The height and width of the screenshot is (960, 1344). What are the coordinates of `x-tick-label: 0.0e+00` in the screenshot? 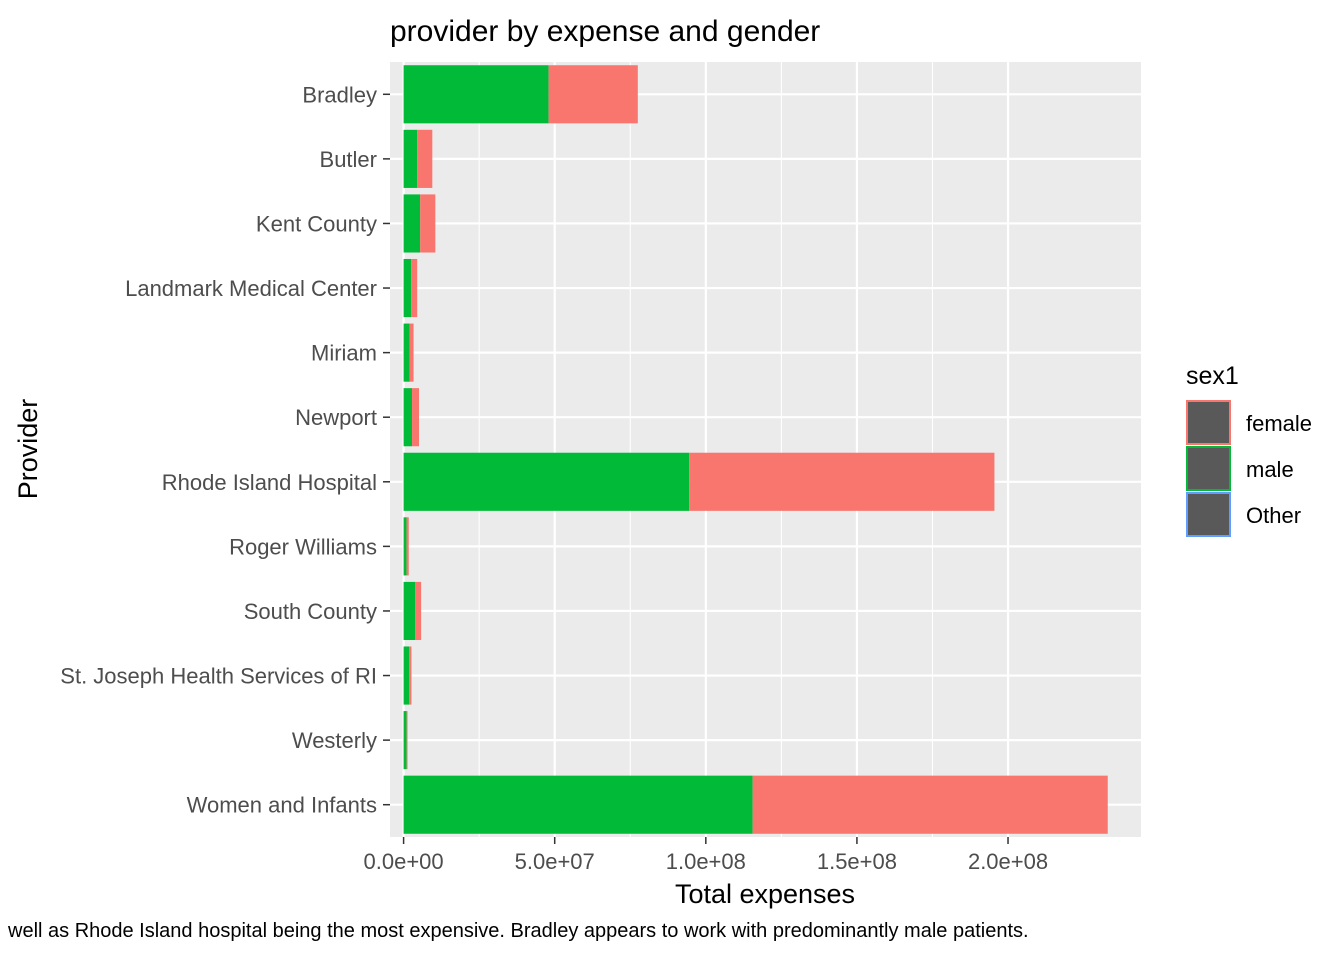 It's located at (404, 861).